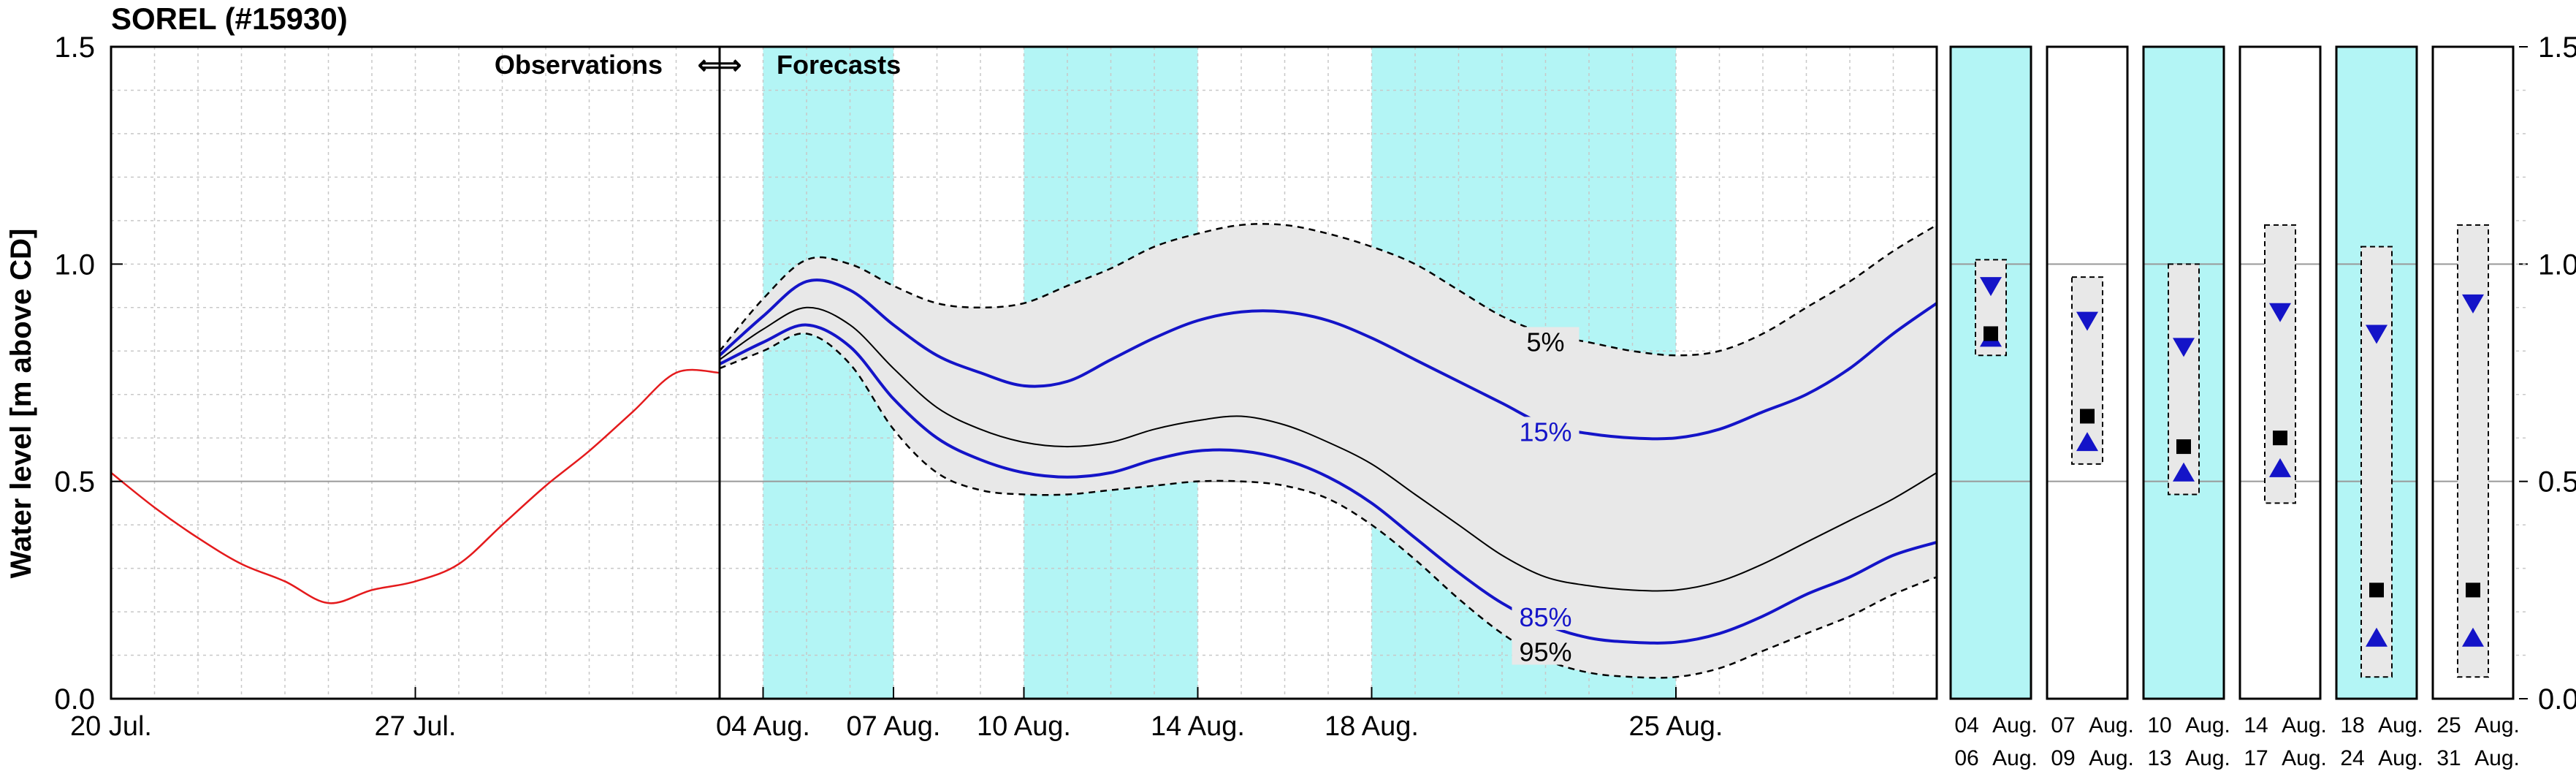 The width and height of the screenshot is (2576, 774). I want to click on period-panel: 04 Aug. 06 Aug., so click(1994, 408).